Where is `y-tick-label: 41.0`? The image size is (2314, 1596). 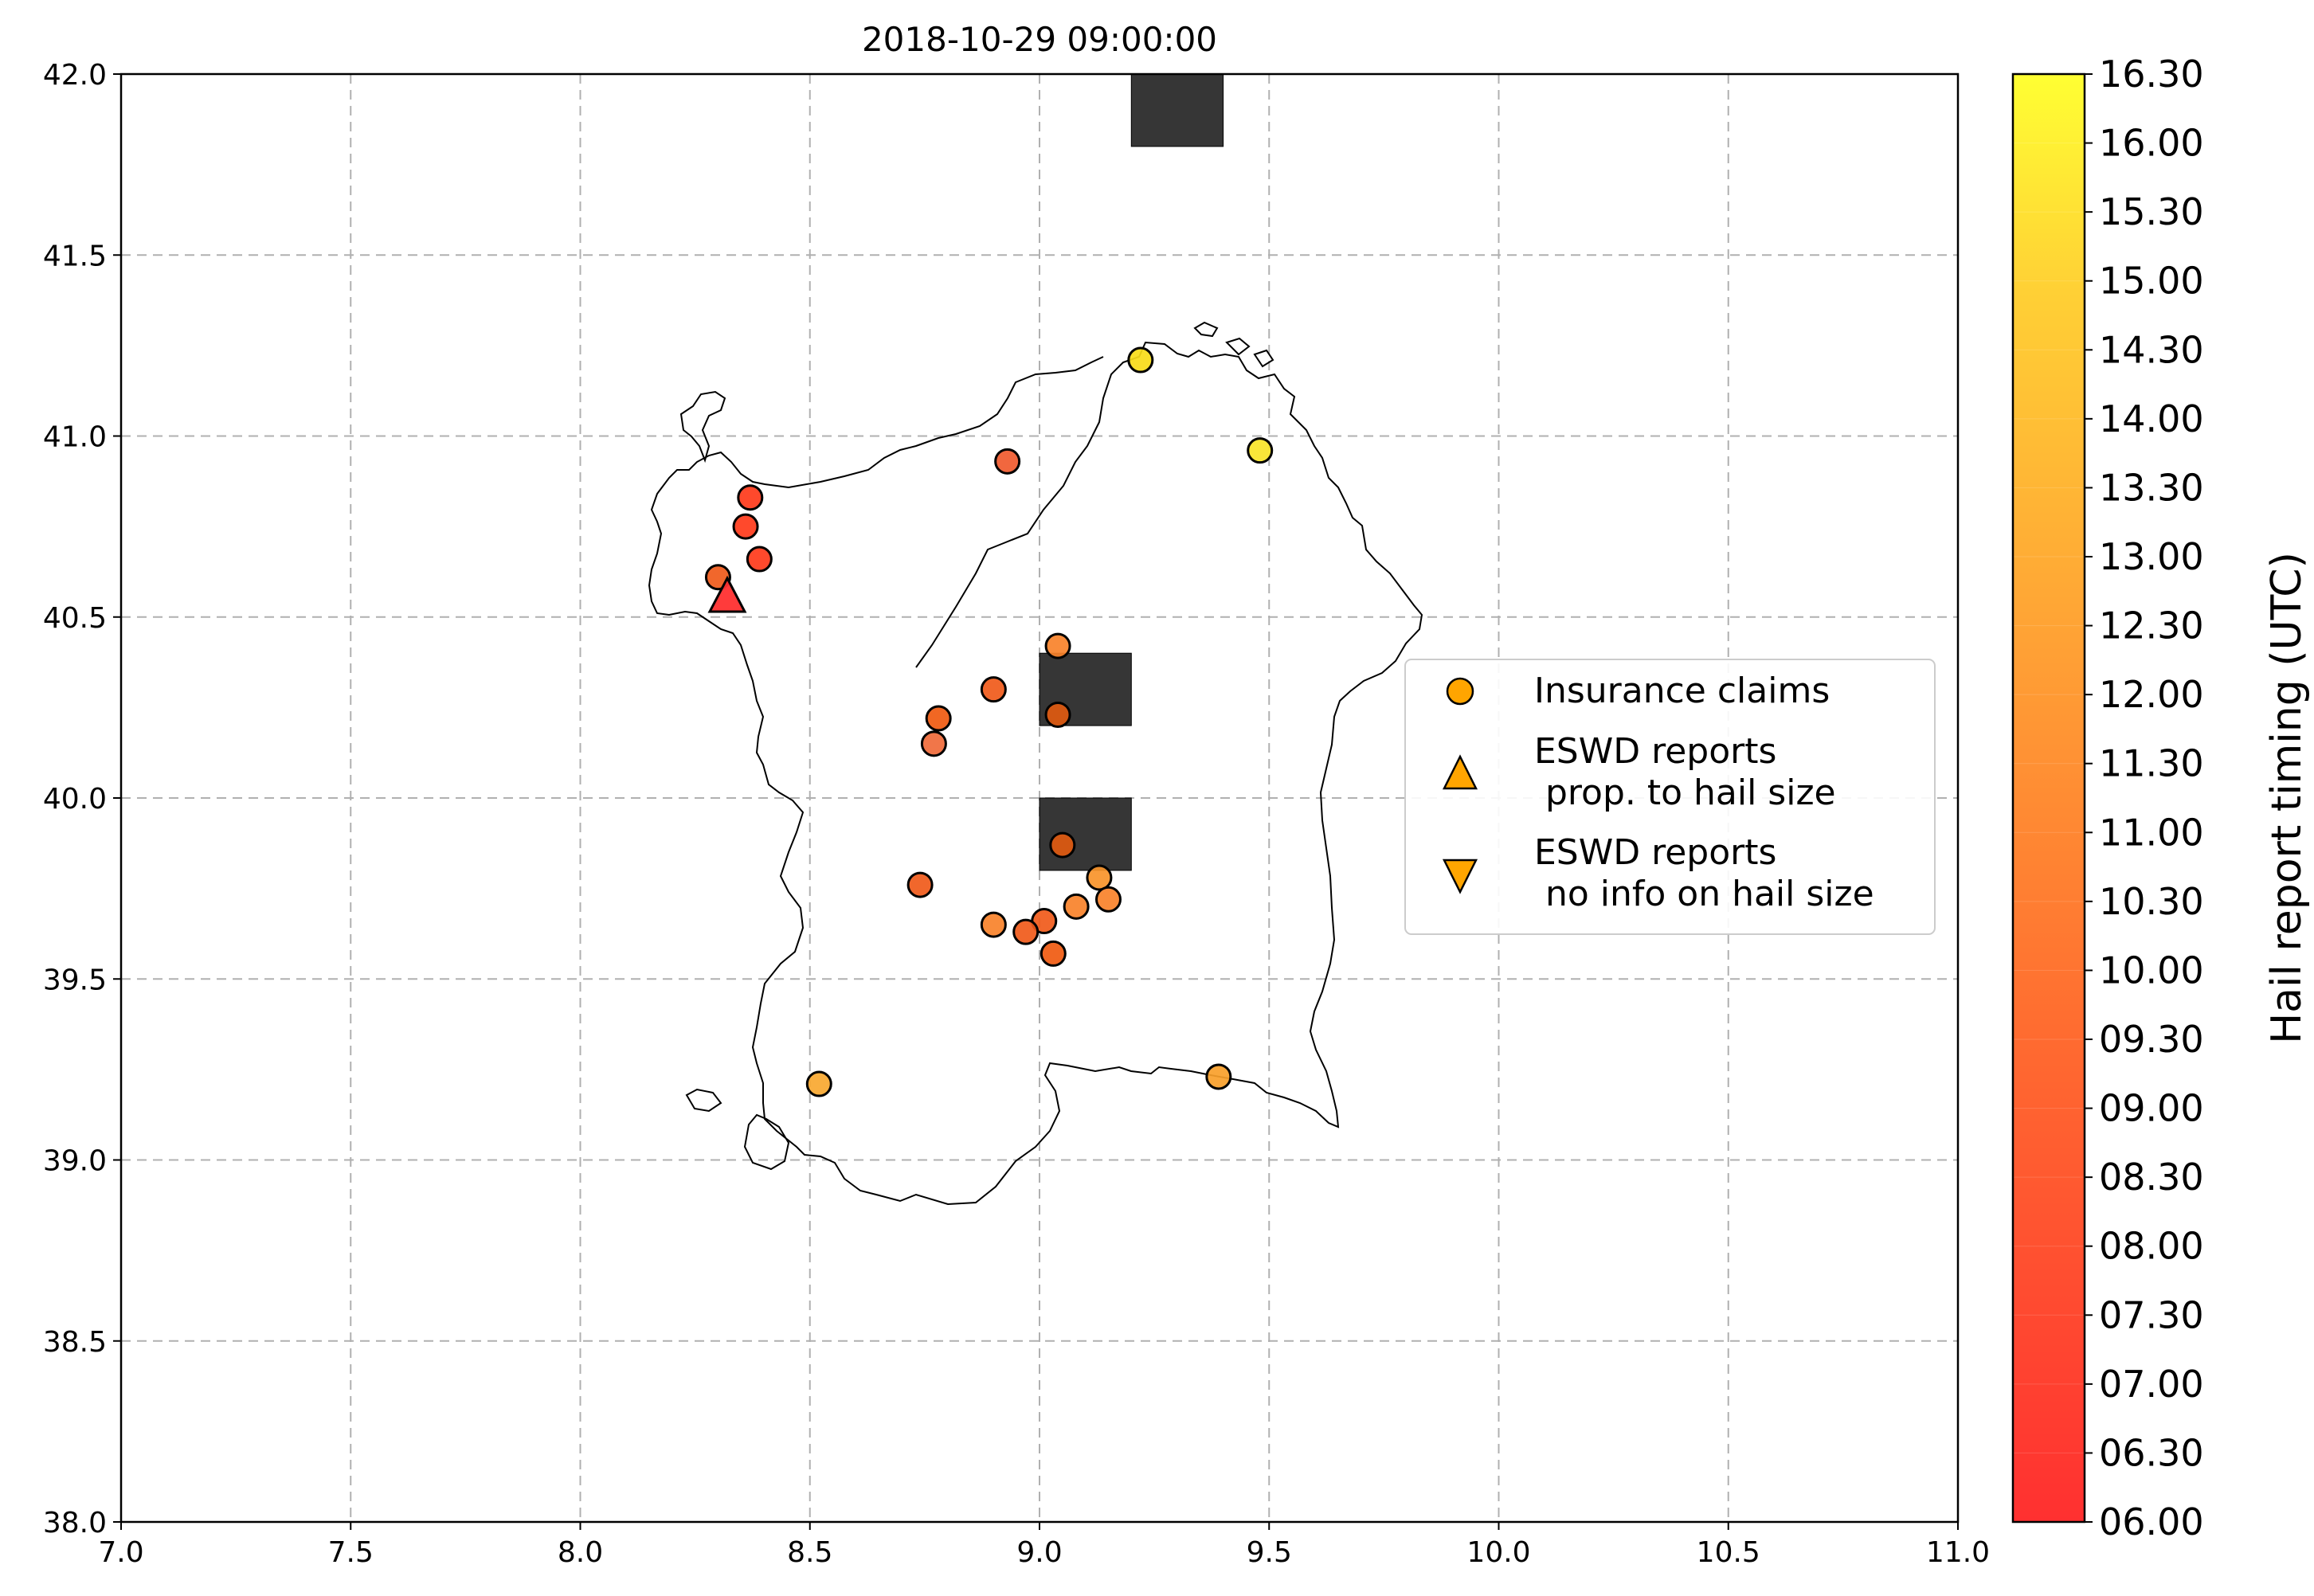
y-tick-label: 41.0 is located at coordinates (75, 437).